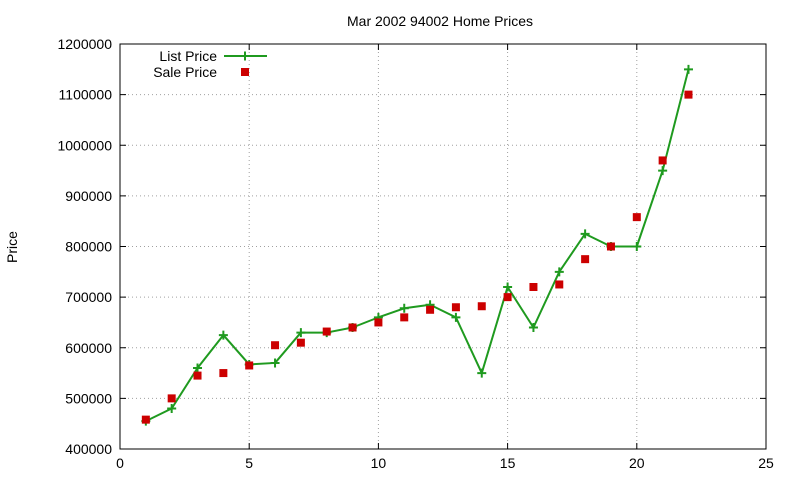  What do you see at coordinates (12, 247) in the screenshot?
I see `y-axis-label: Price` at bounding box center [12, 247].